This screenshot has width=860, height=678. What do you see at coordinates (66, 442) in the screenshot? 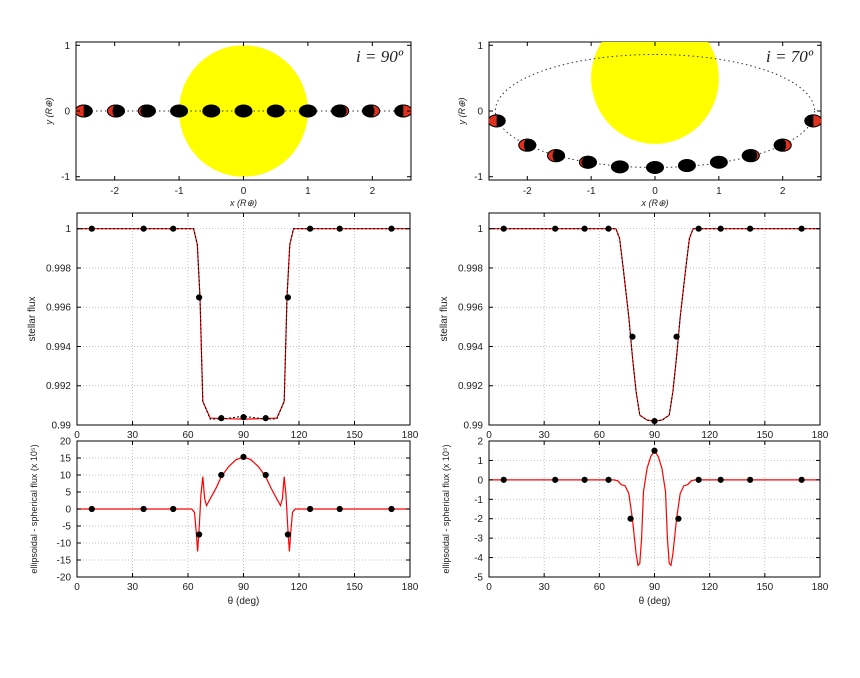
I see `y-tick-label: 20` at bounding box center [66, 442].